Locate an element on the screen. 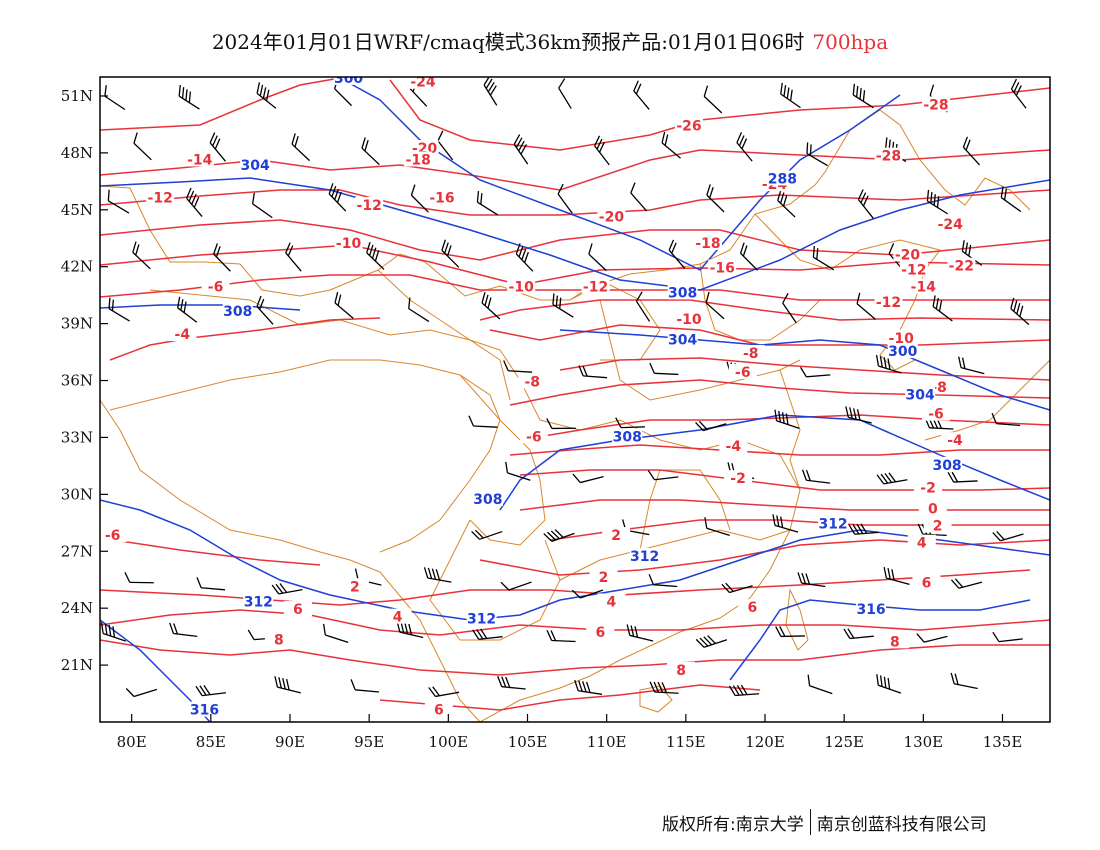 This screenshot has height=850, width=1100. y-tick-label: 42N is located at coordinates (77, 267).